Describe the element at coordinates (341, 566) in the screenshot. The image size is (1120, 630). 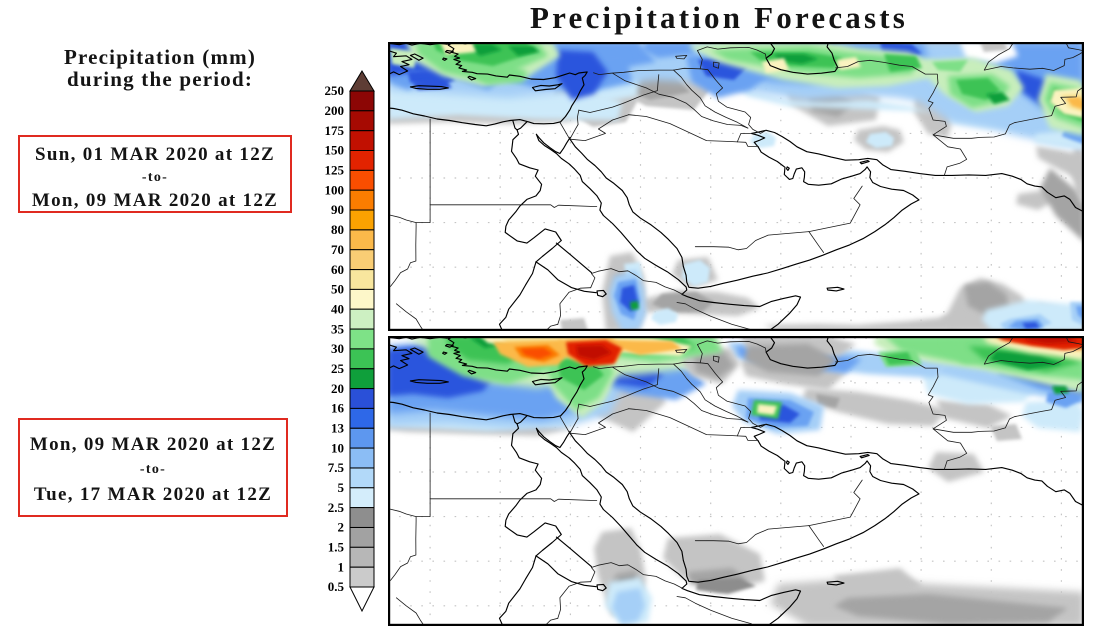
I see `svg-text: 1` at that location.